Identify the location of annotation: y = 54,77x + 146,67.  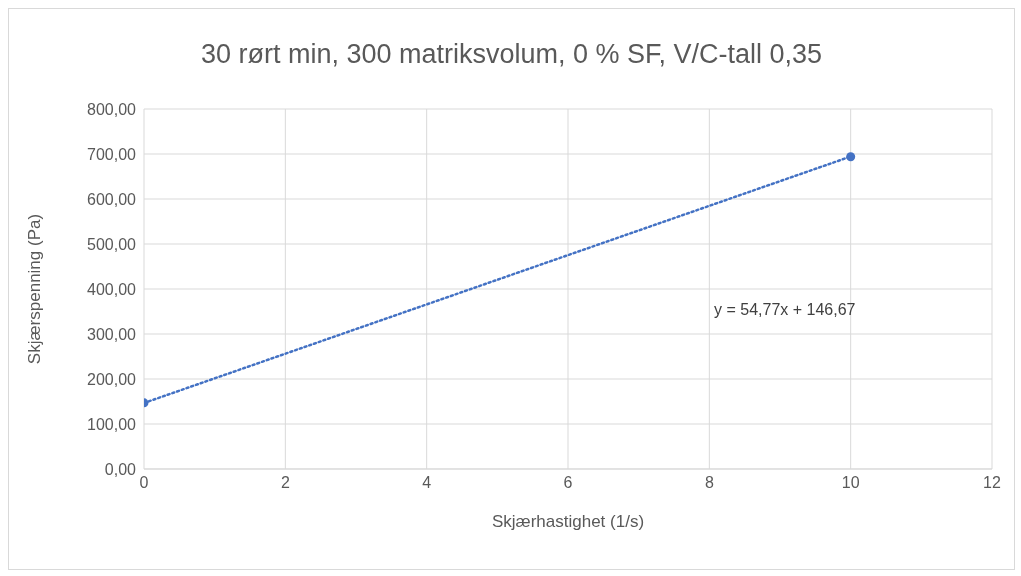
(785, 310).